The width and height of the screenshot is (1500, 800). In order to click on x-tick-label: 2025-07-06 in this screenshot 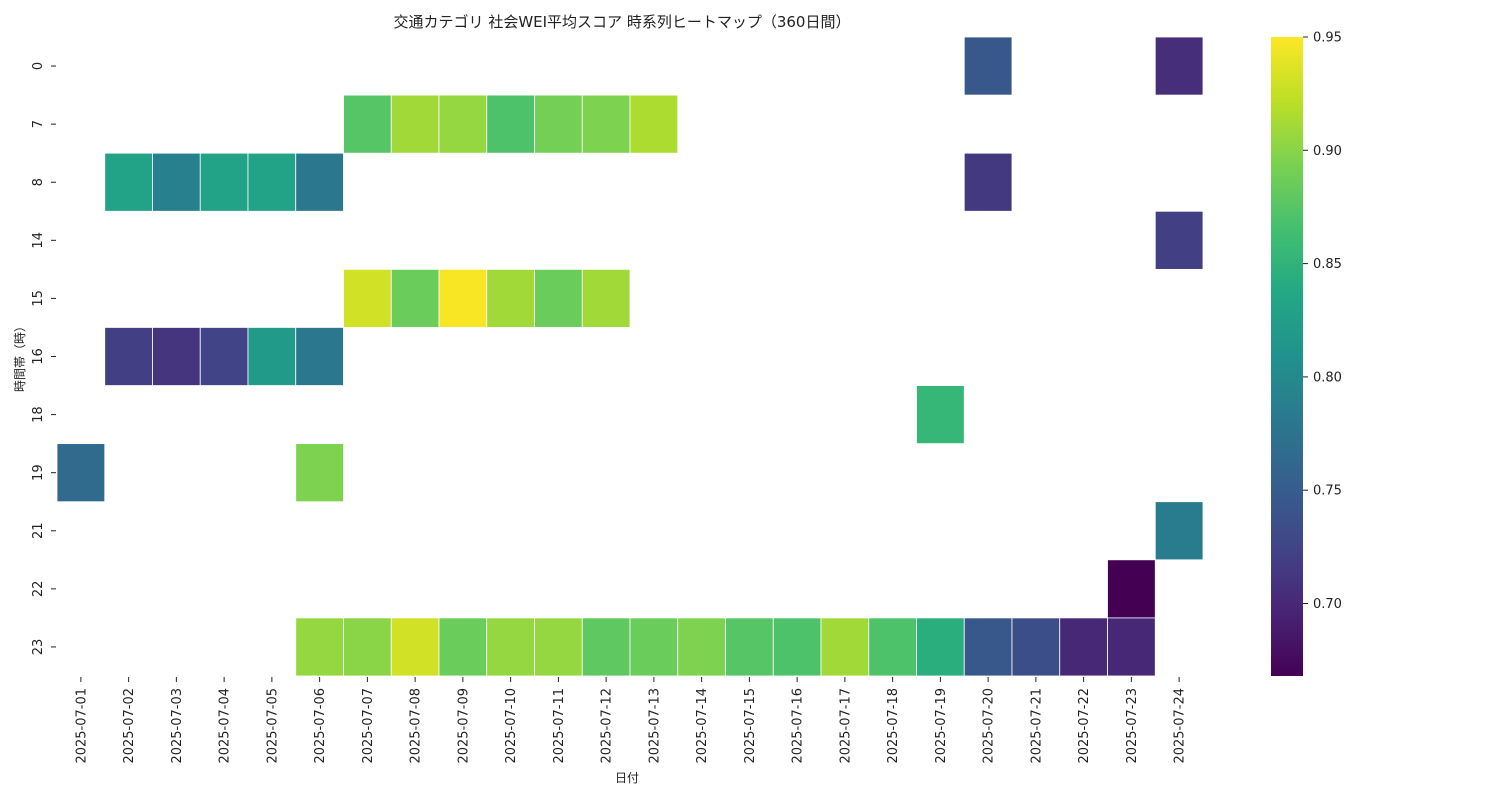, I will do `click(320, 726)`.